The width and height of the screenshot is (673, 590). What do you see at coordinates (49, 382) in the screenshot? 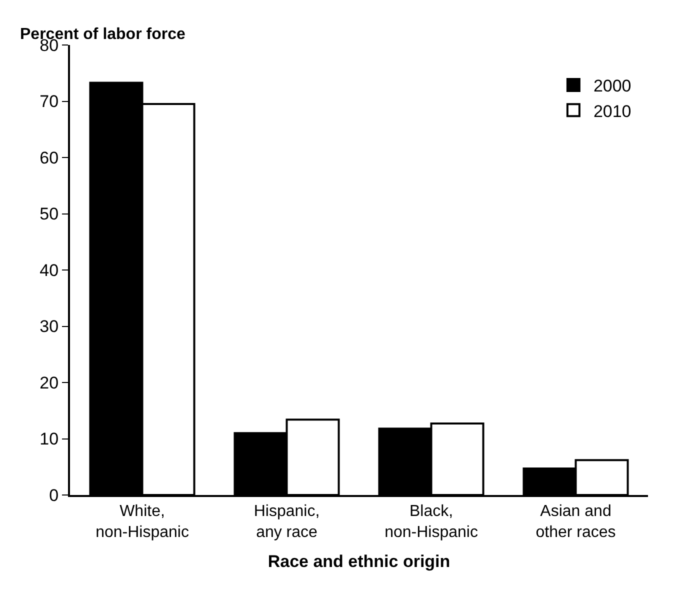
I see `y-tick-label: 20` at bounding box center [49, 382].